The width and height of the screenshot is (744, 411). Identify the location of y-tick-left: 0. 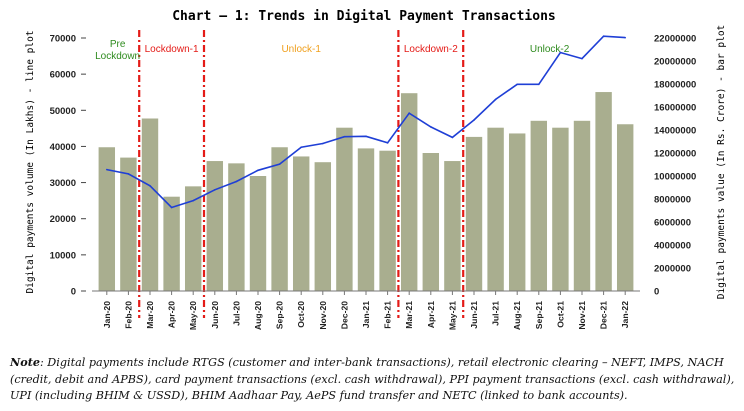
(73, 292).